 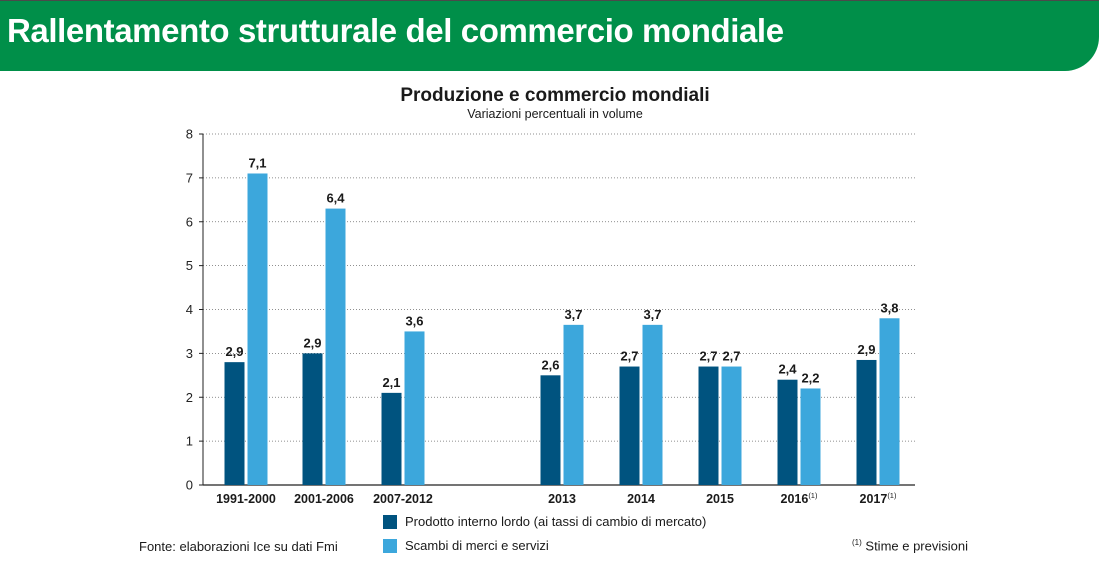 I want to click on data-label-gdp-6: 2,4, so click(x=787, y=369).